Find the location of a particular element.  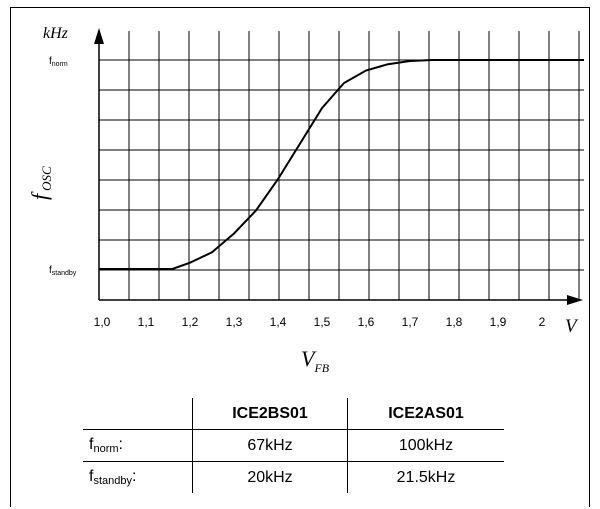

cell-fnorm-ice2as01: 100kHz is located at coordinates (425, 445).